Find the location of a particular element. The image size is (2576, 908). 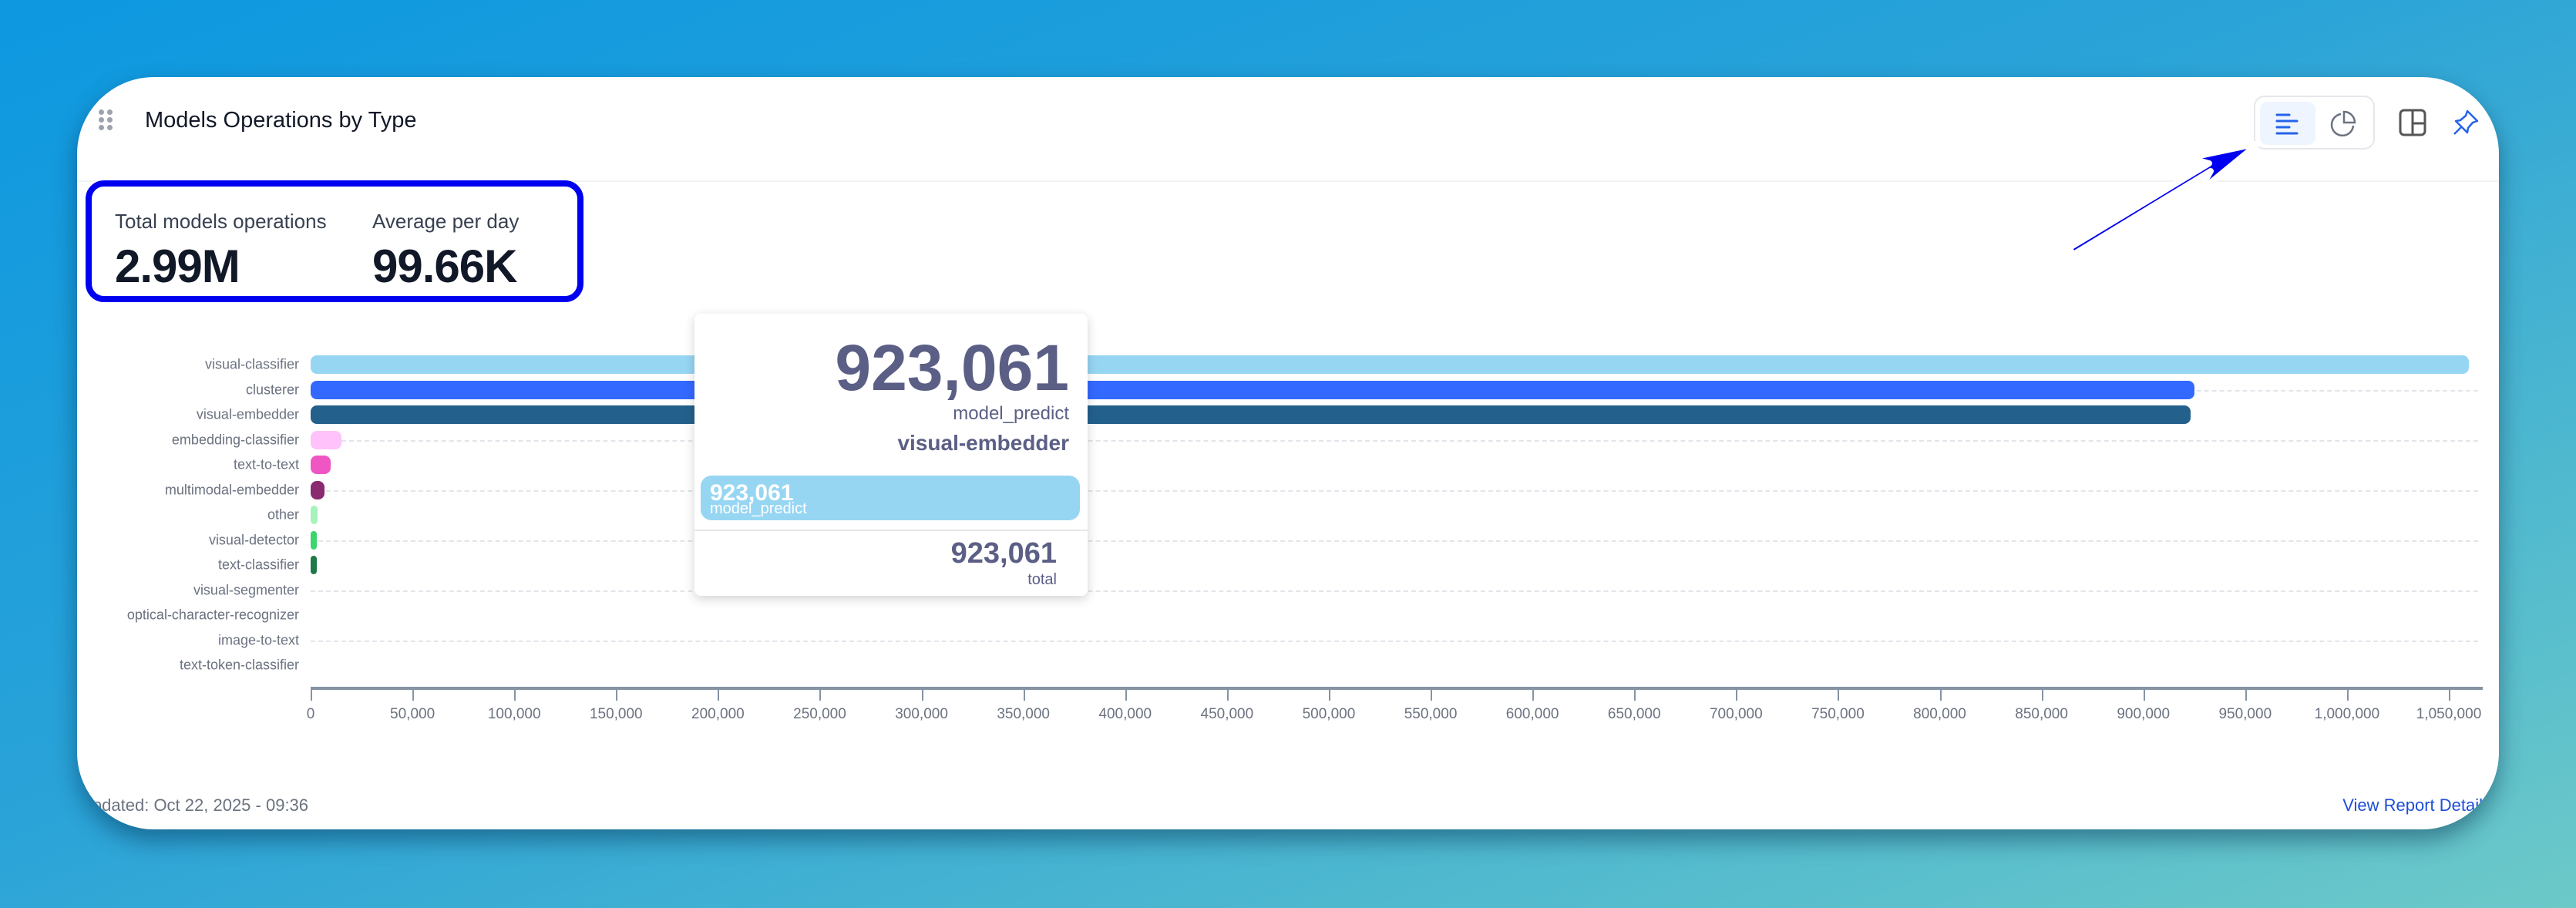

bar-text-classifier is located at coordinates (314, 565).